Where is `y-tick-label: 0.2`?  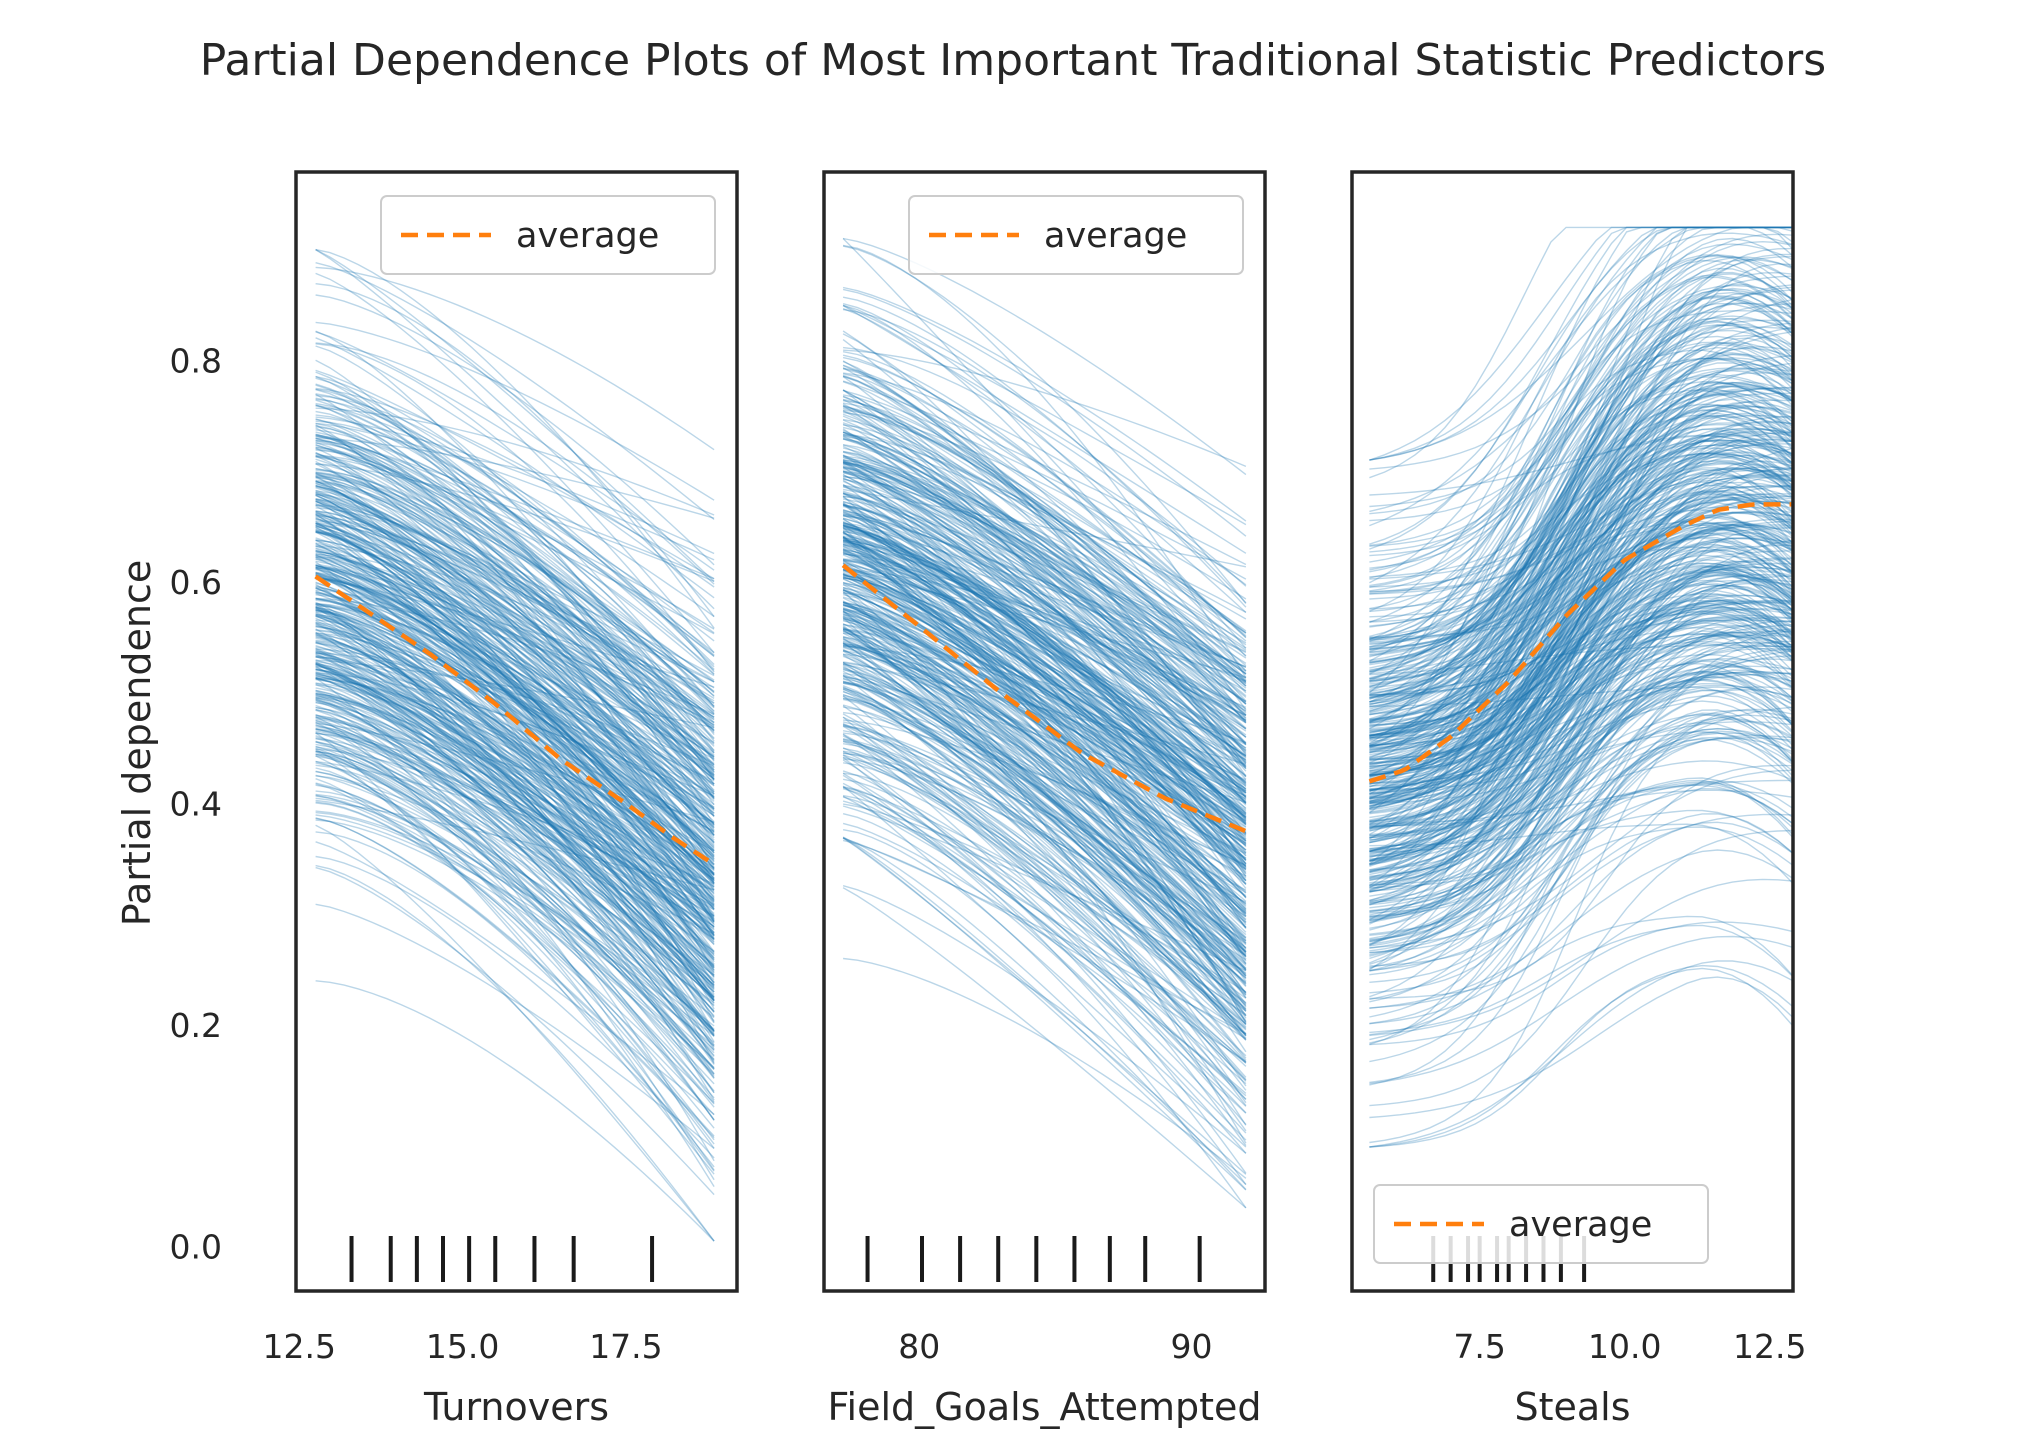
y-tick-label: 0.2 is located at coordinates (196, 1025).